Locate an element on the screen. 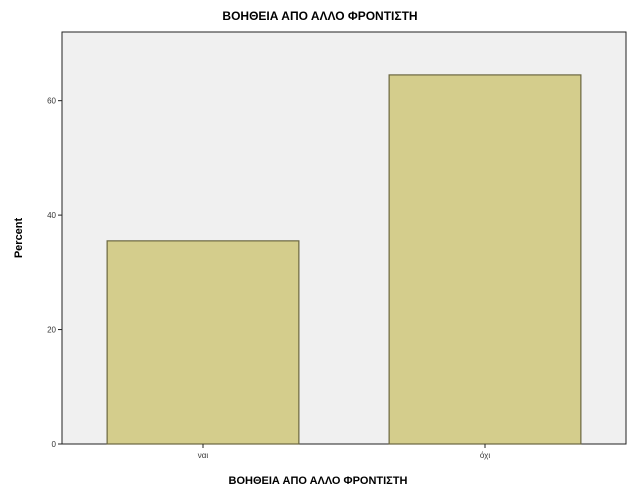 The height and width of the screenshot is (490, 636). y-axis: 0 20 40 60 is located at coordinates (54, 273).